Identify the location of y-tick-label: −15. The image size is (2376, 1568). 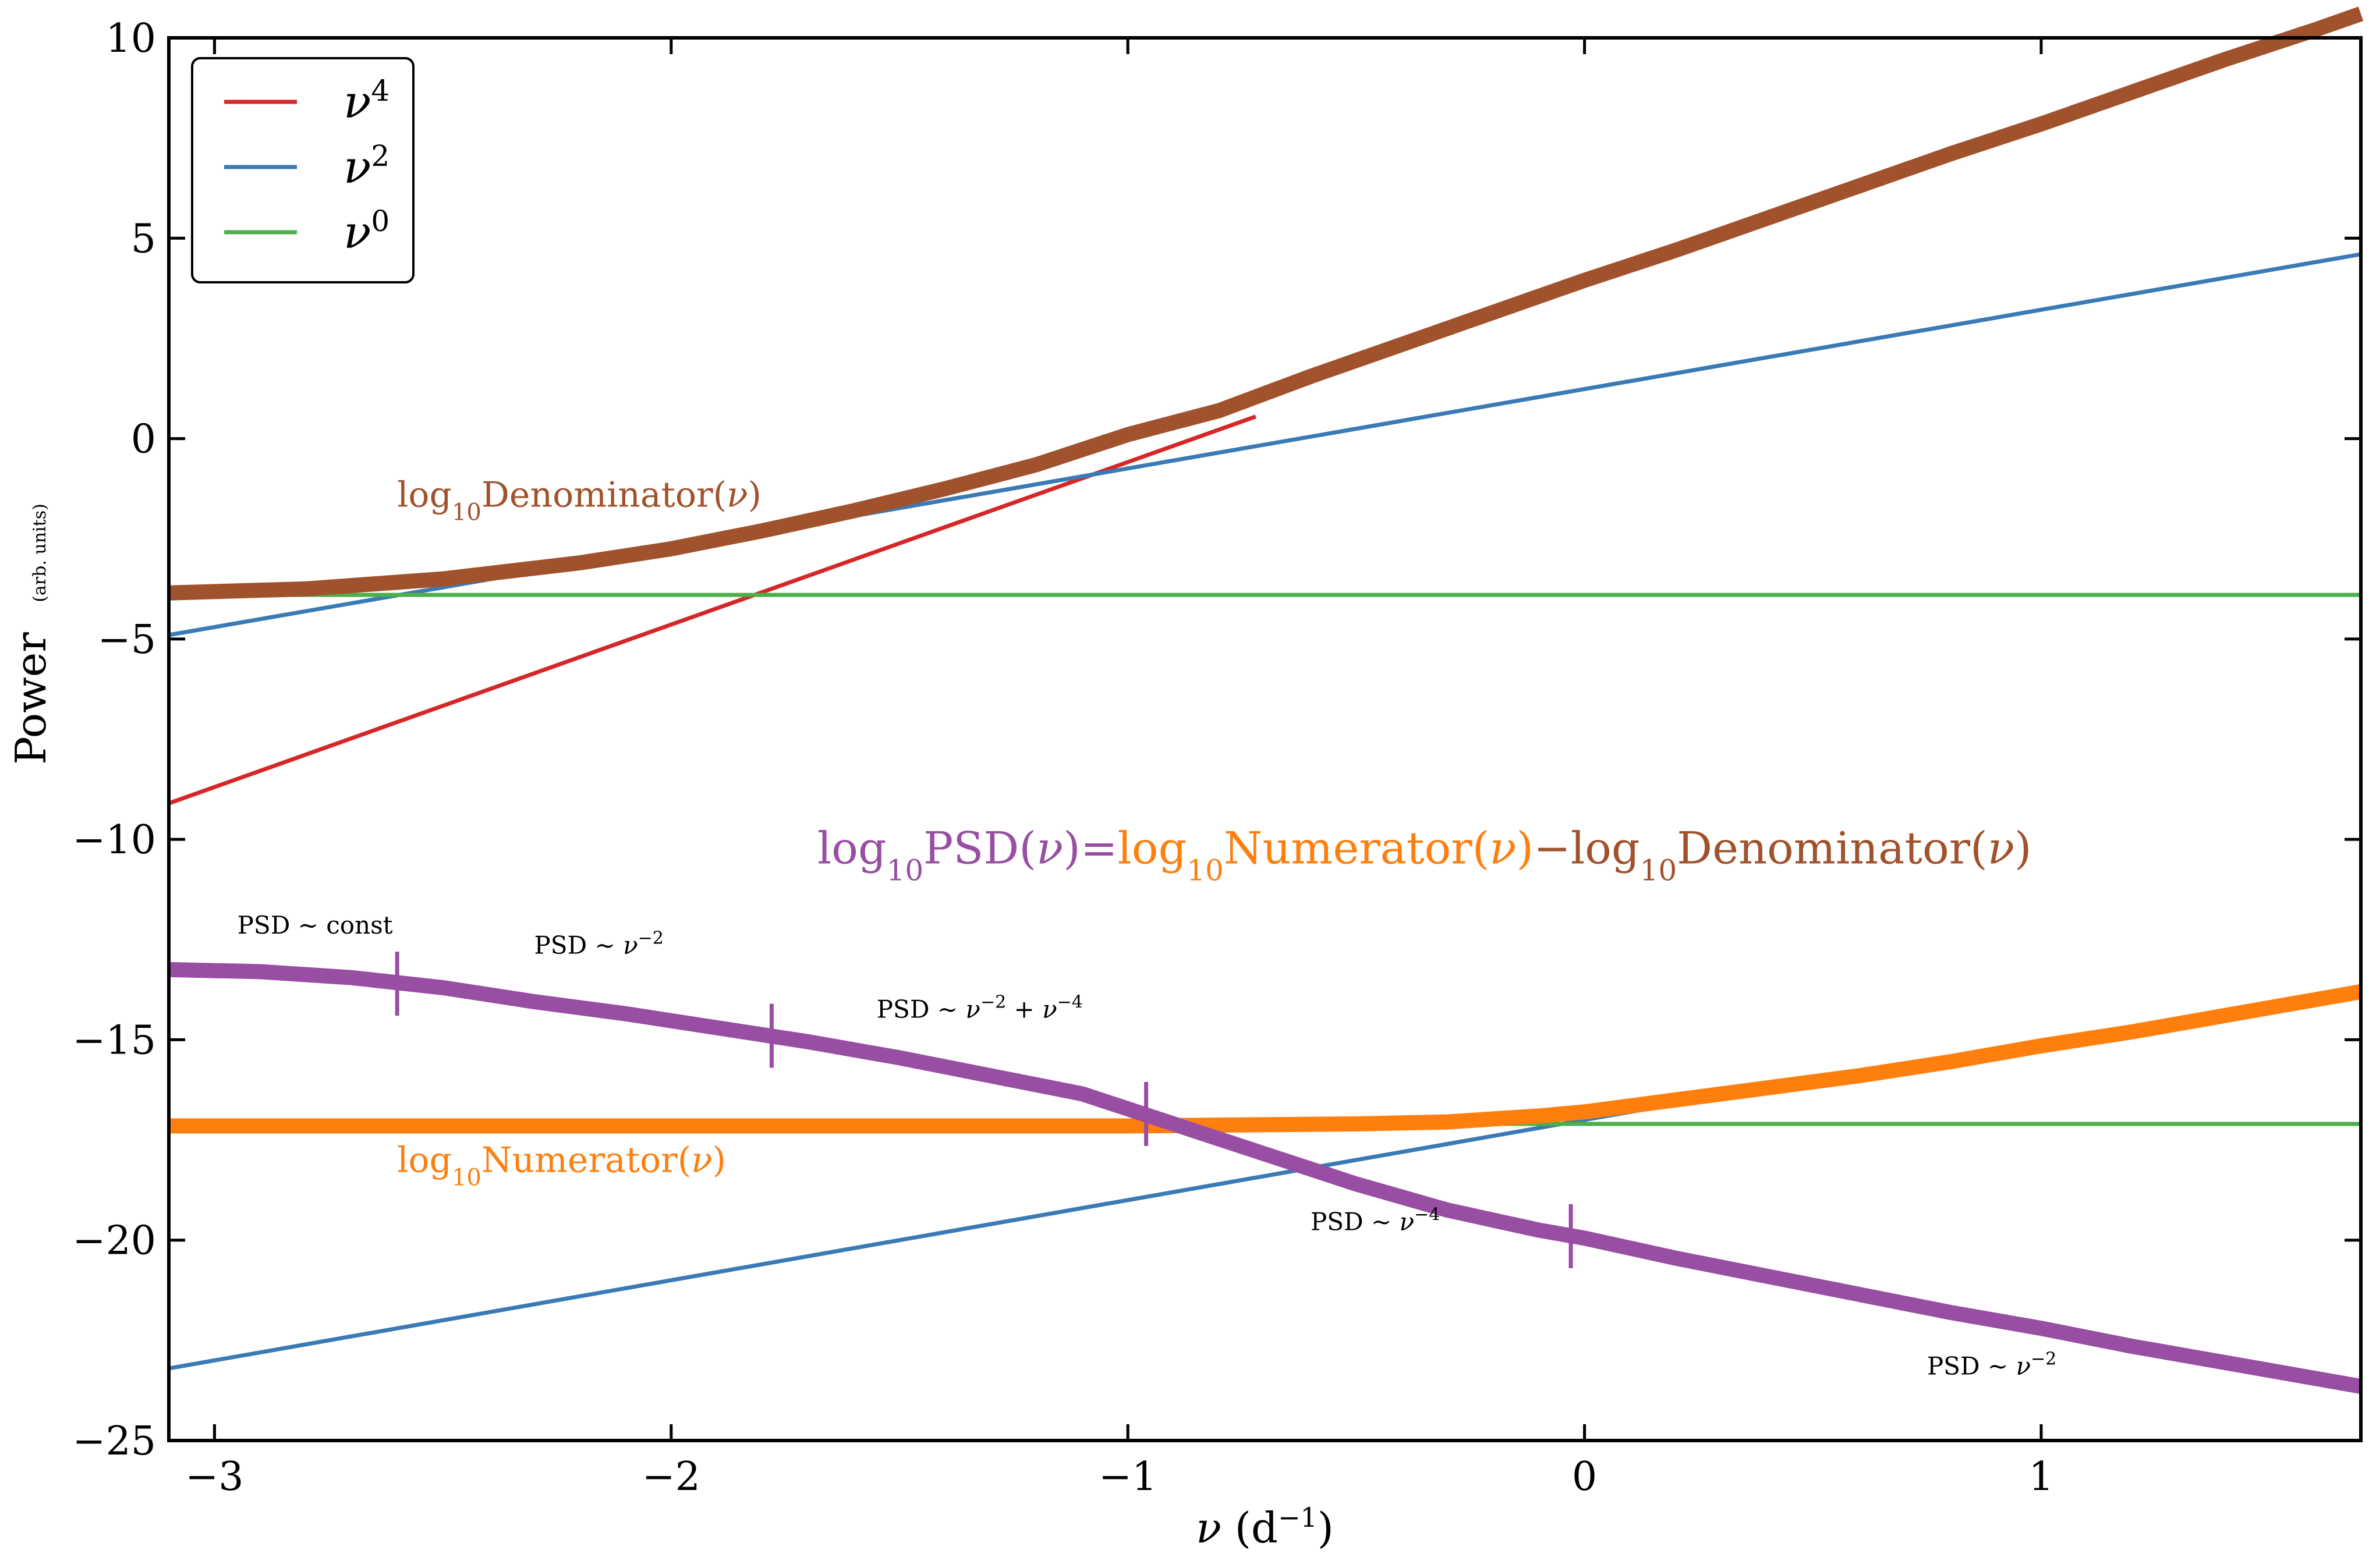
(114, 1040).